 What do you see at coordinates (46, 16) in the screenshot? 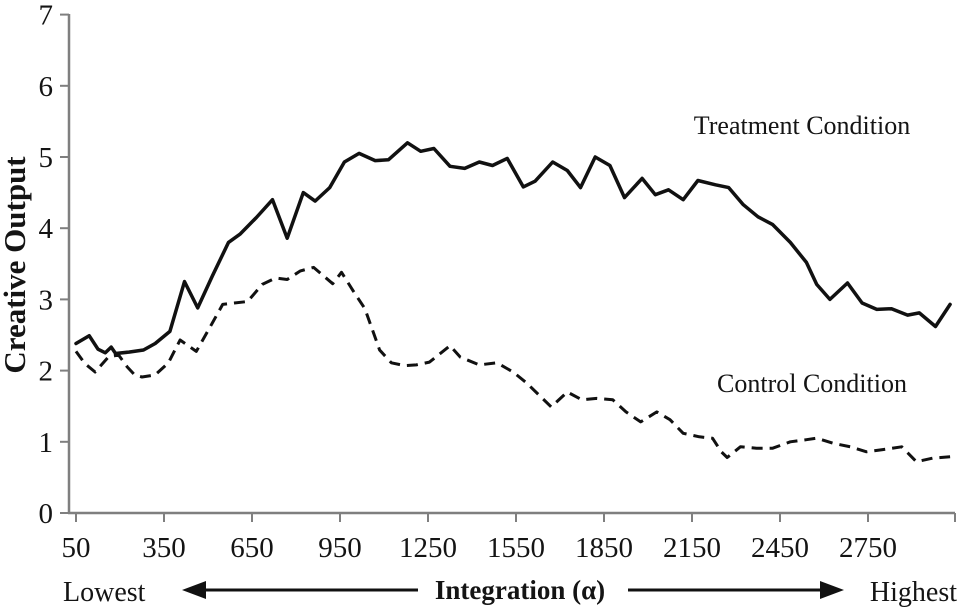
I see `y-tick-label: 7` at bounding box center [46, 16].